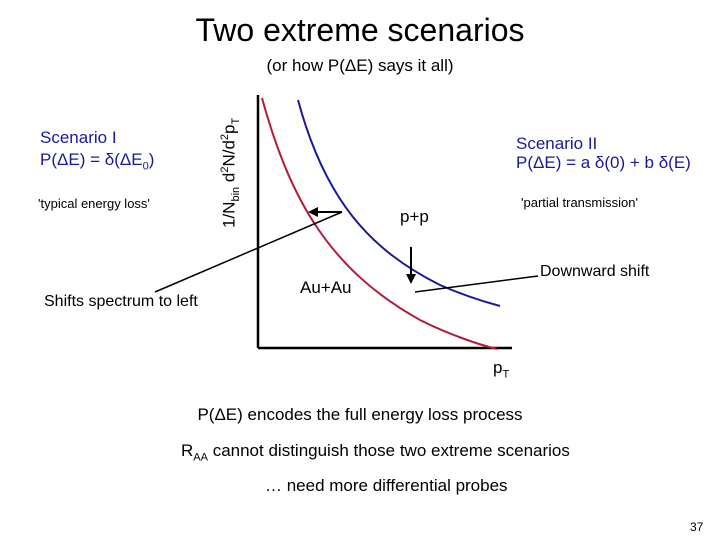 The image size is (720, 540). I want to click on scenario2-formula: P(ΔE) = a δ(0) + b δ(E), so click(603, 162).